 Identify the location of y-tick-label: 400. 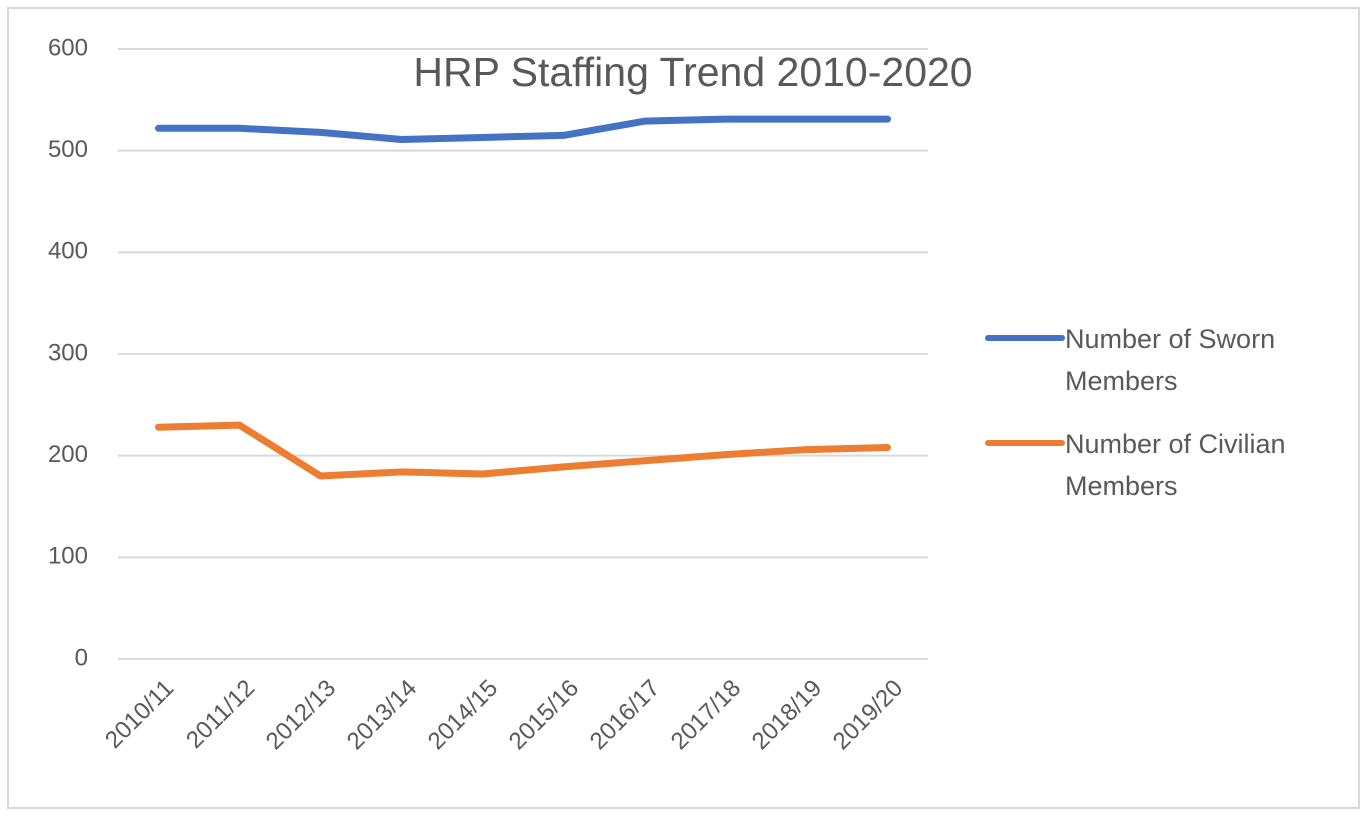
(68, 251).